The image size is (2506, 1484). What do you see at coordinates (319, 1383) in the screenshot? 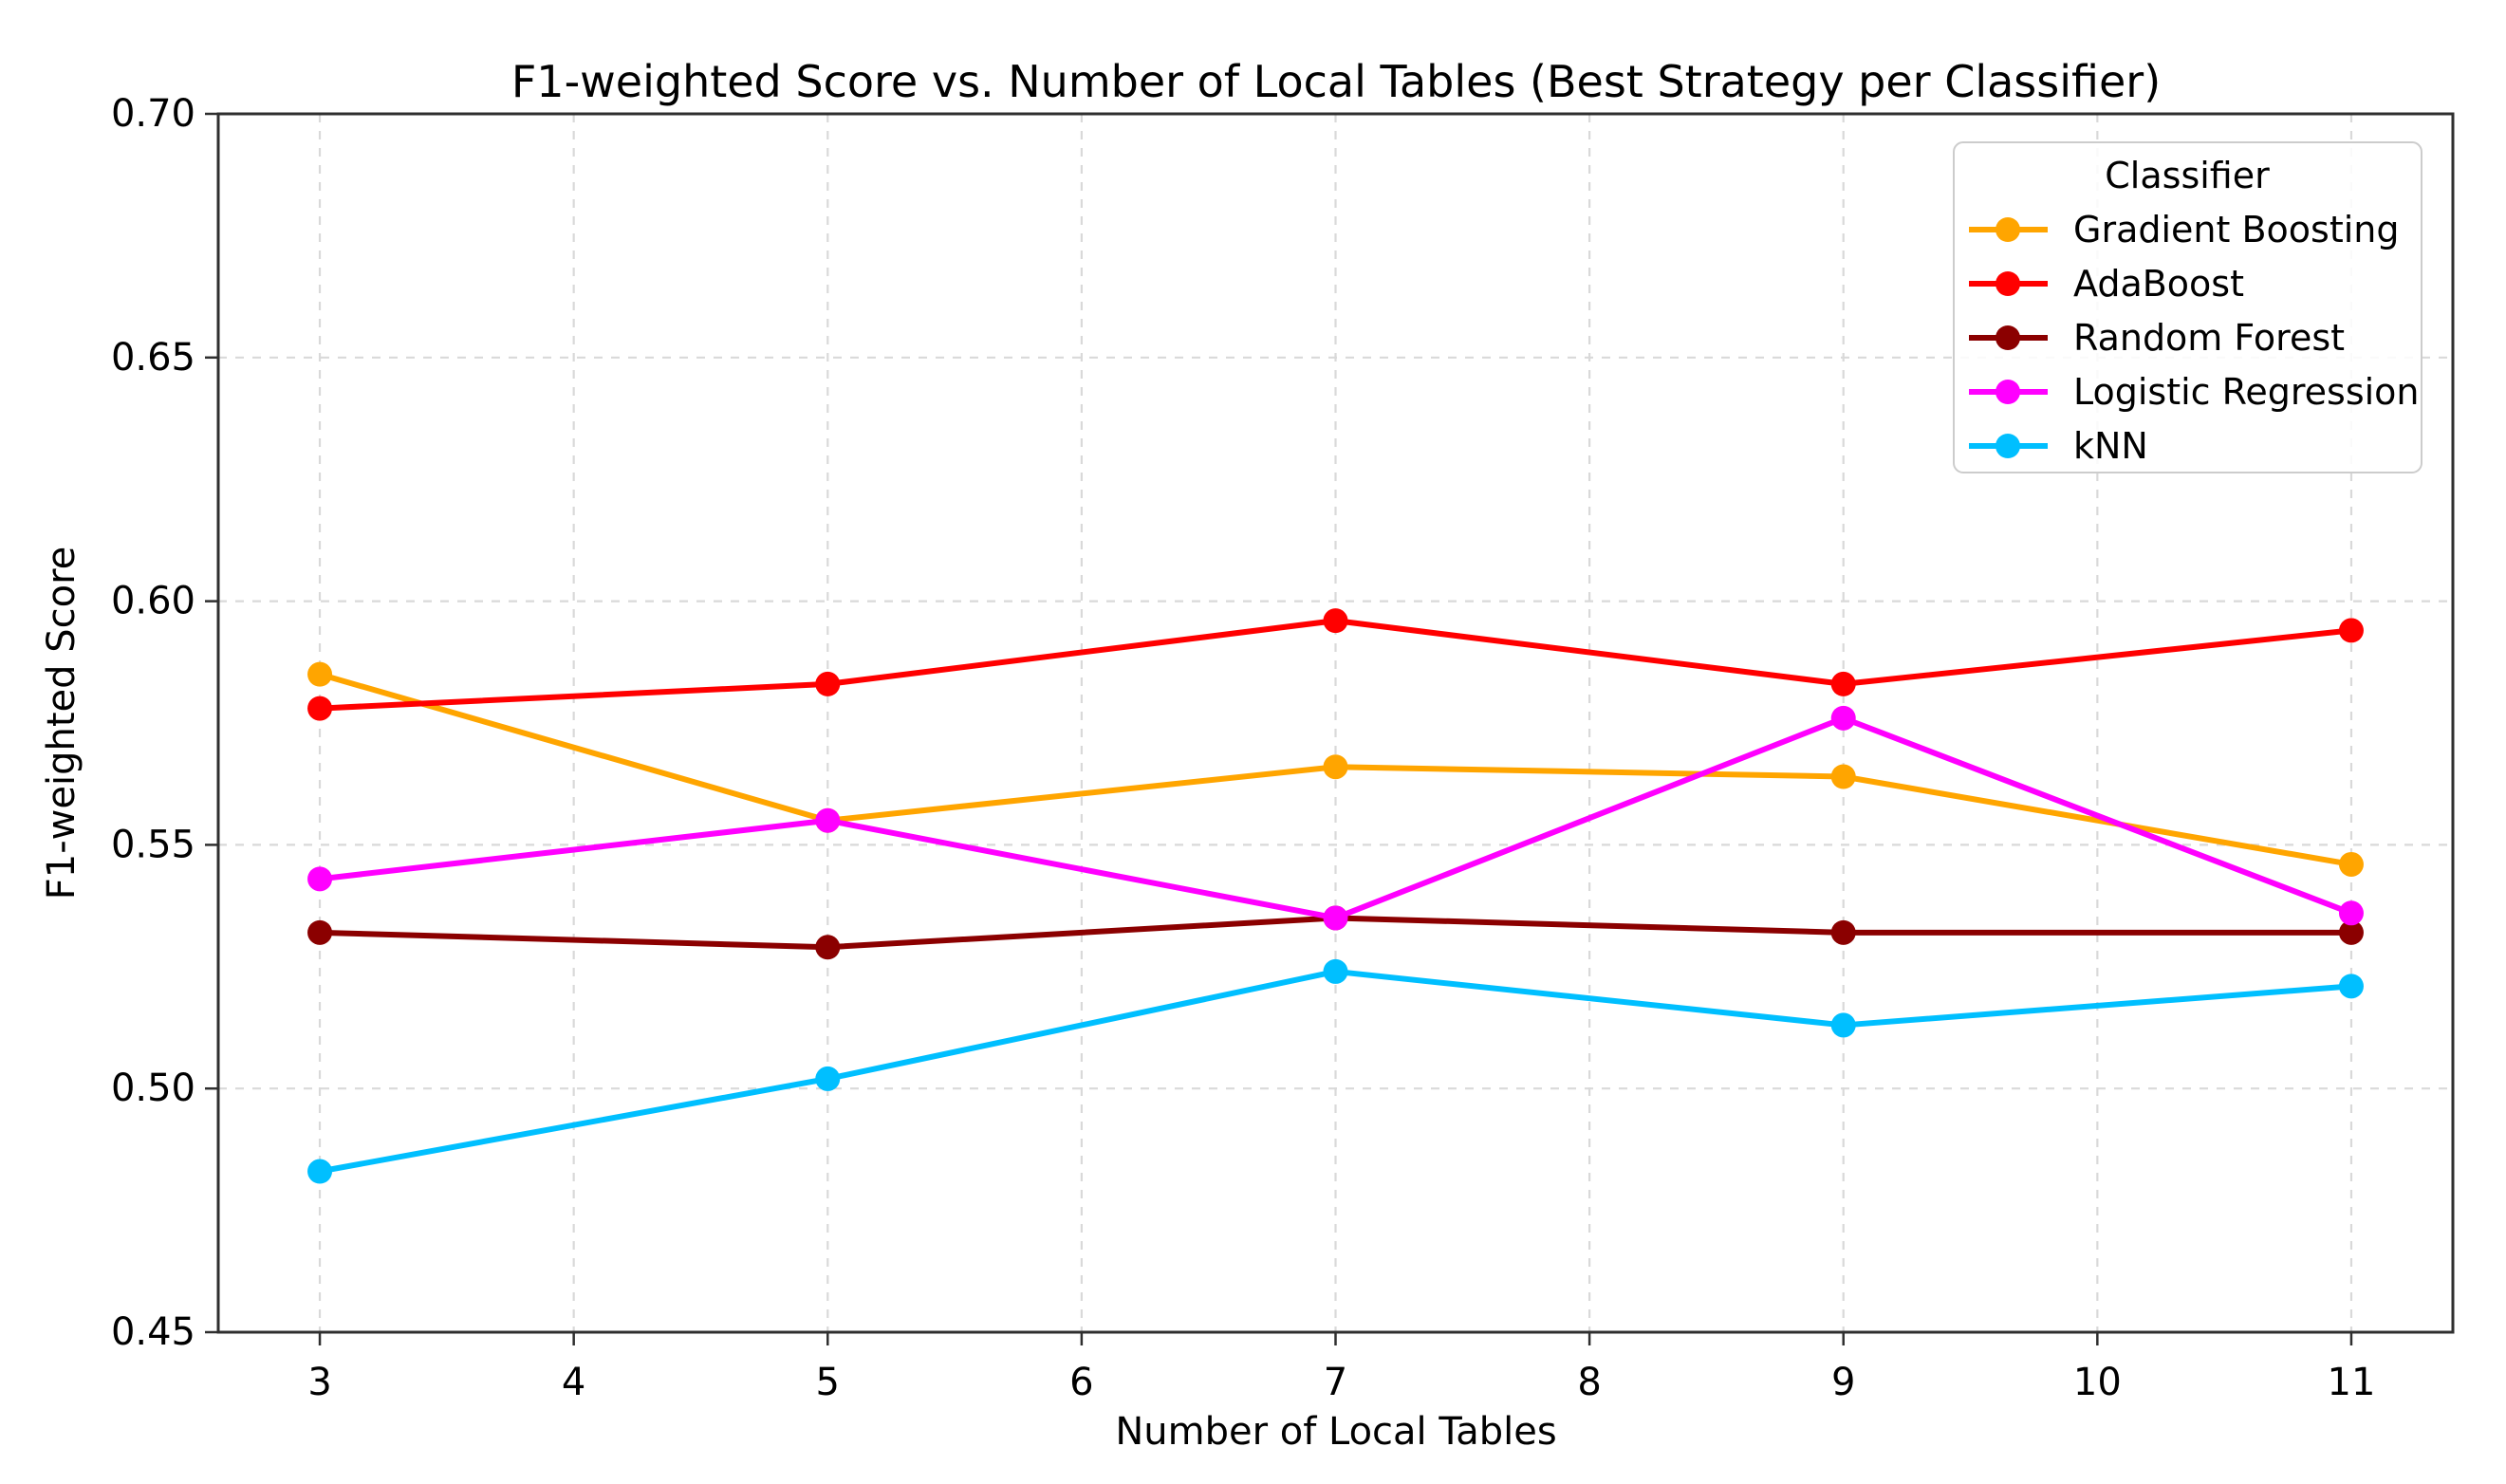
I see `x-tick-label-3: 3` at bounding box center [319, 1383].